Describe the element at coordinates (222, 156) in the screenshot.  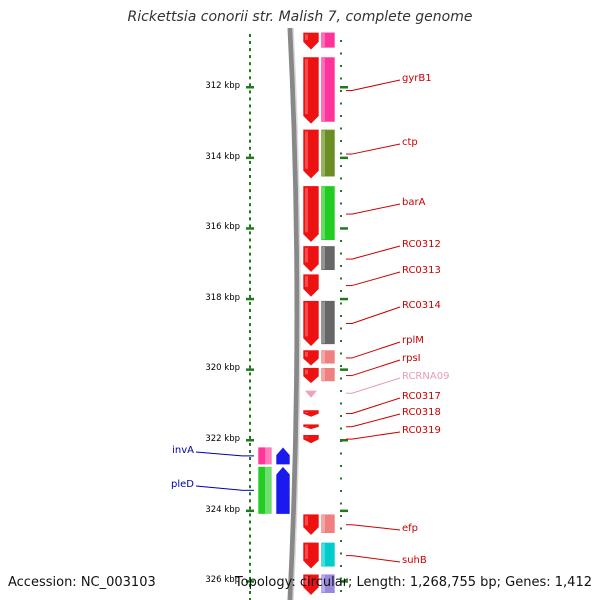
I see `ruler-tick-label: 314 kbp` at that location.